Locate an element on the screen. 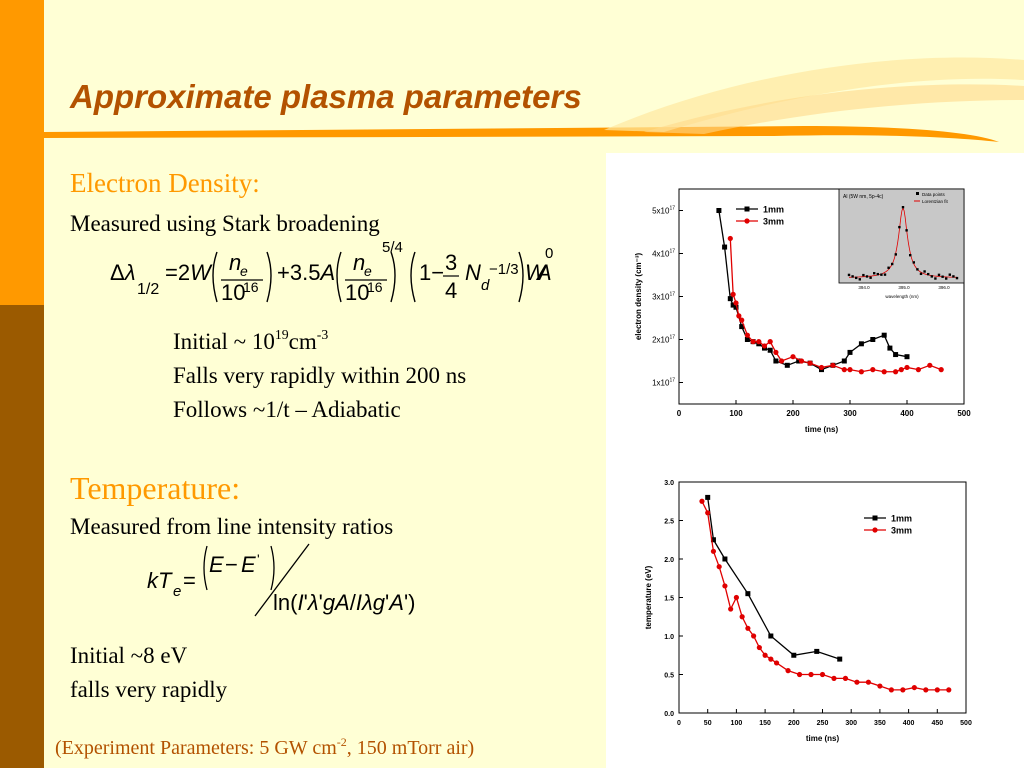  series-line-1mm is located at coordinates (773, 578).